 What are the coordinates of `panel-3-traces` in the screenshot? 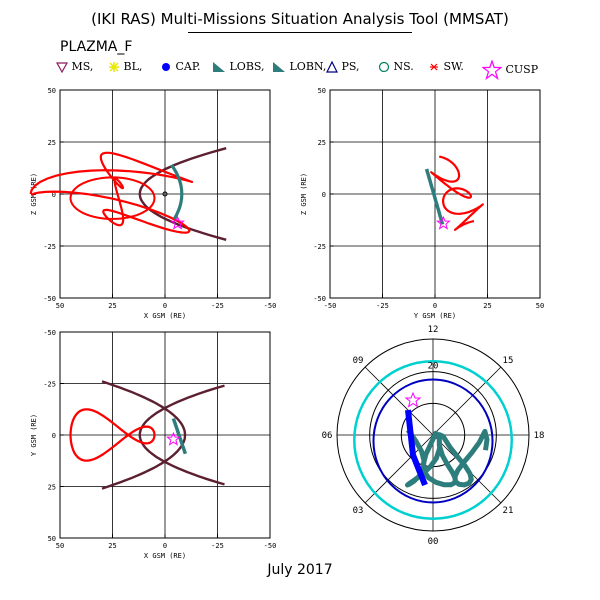 It's located at (147, 435).